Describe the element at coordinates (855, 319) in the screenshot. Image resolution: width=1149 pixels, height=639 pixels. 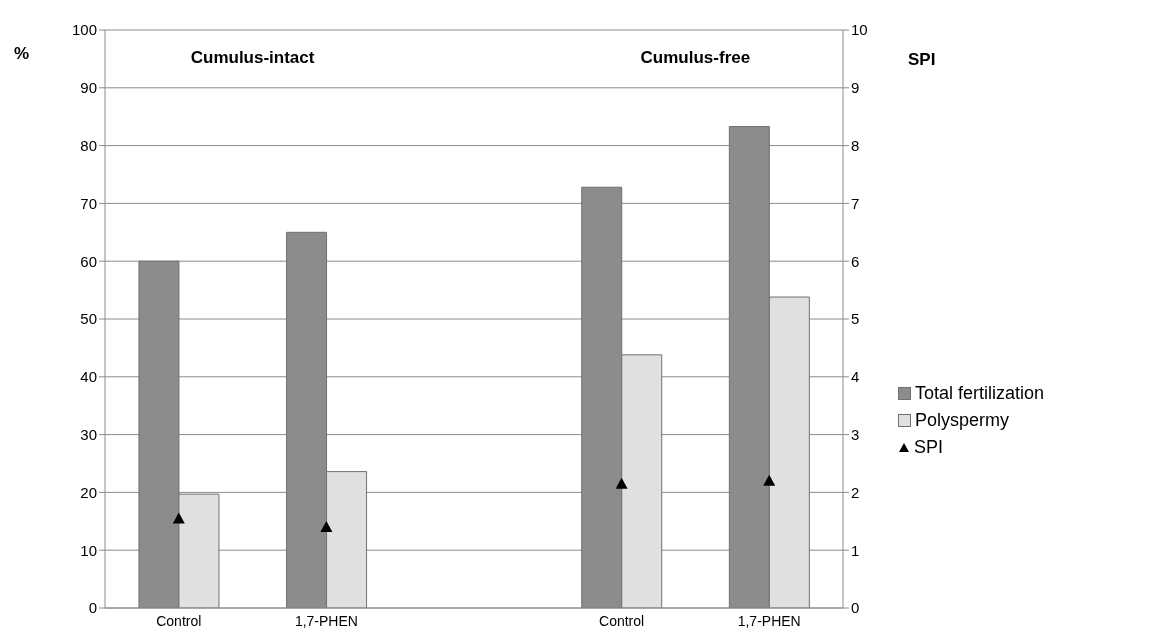
I see `y2-tick-label: 5` at that location.